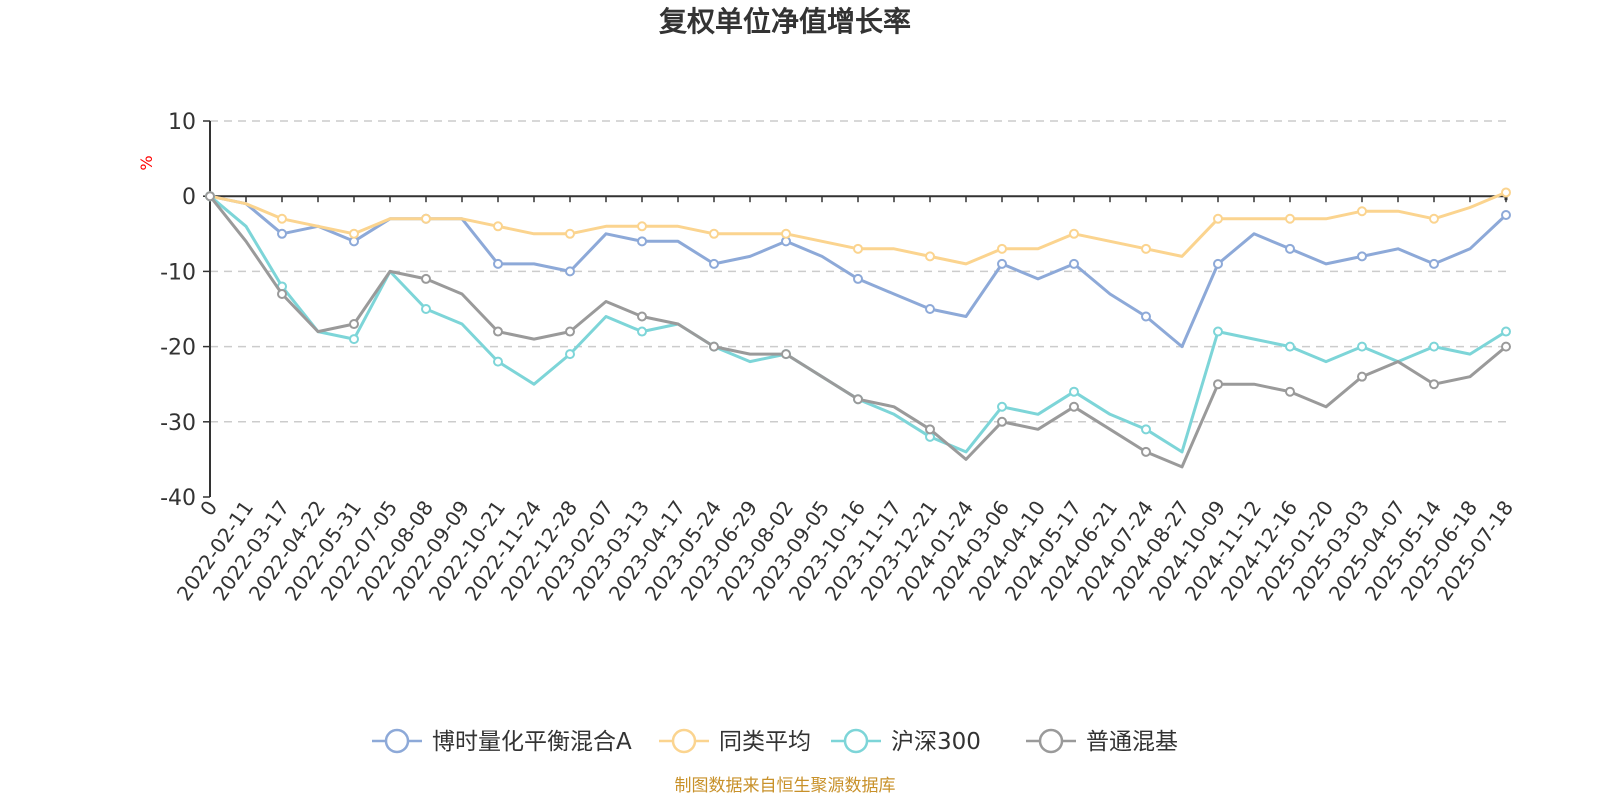 This screenshot has width=1600, height=800. What do you see at coordinates (785, 786) in the screenshot?
I see `source-note: 制图数据来自恒生聚源数据库` at bounding box center [785, 786].